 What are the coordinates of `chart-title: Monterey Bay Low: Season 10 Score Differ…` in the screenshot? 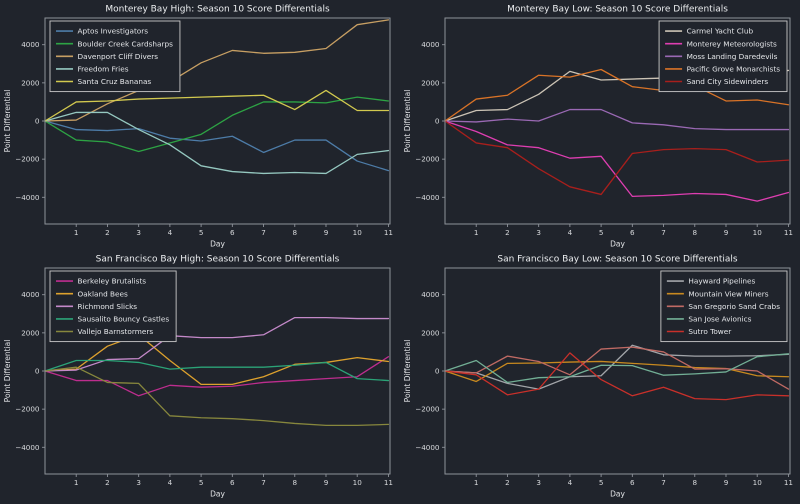 It's located at (617, 10).